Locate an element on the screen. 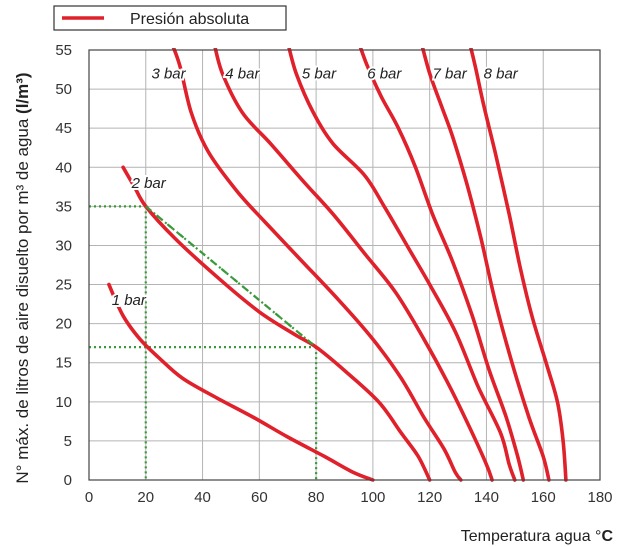 Image resolution: width=619 pixels, height=547 pixels. y-tick-label-1: 5 is located at coordinates (68, 441).